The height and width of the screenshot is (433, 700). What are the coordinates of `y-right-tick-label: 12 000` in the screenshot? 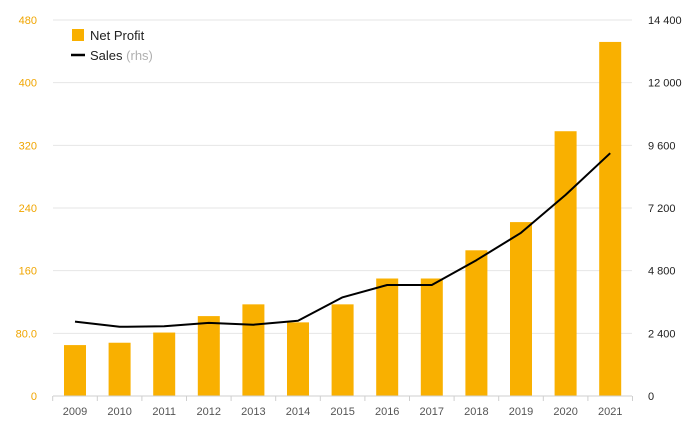 It's located at (665, 84).